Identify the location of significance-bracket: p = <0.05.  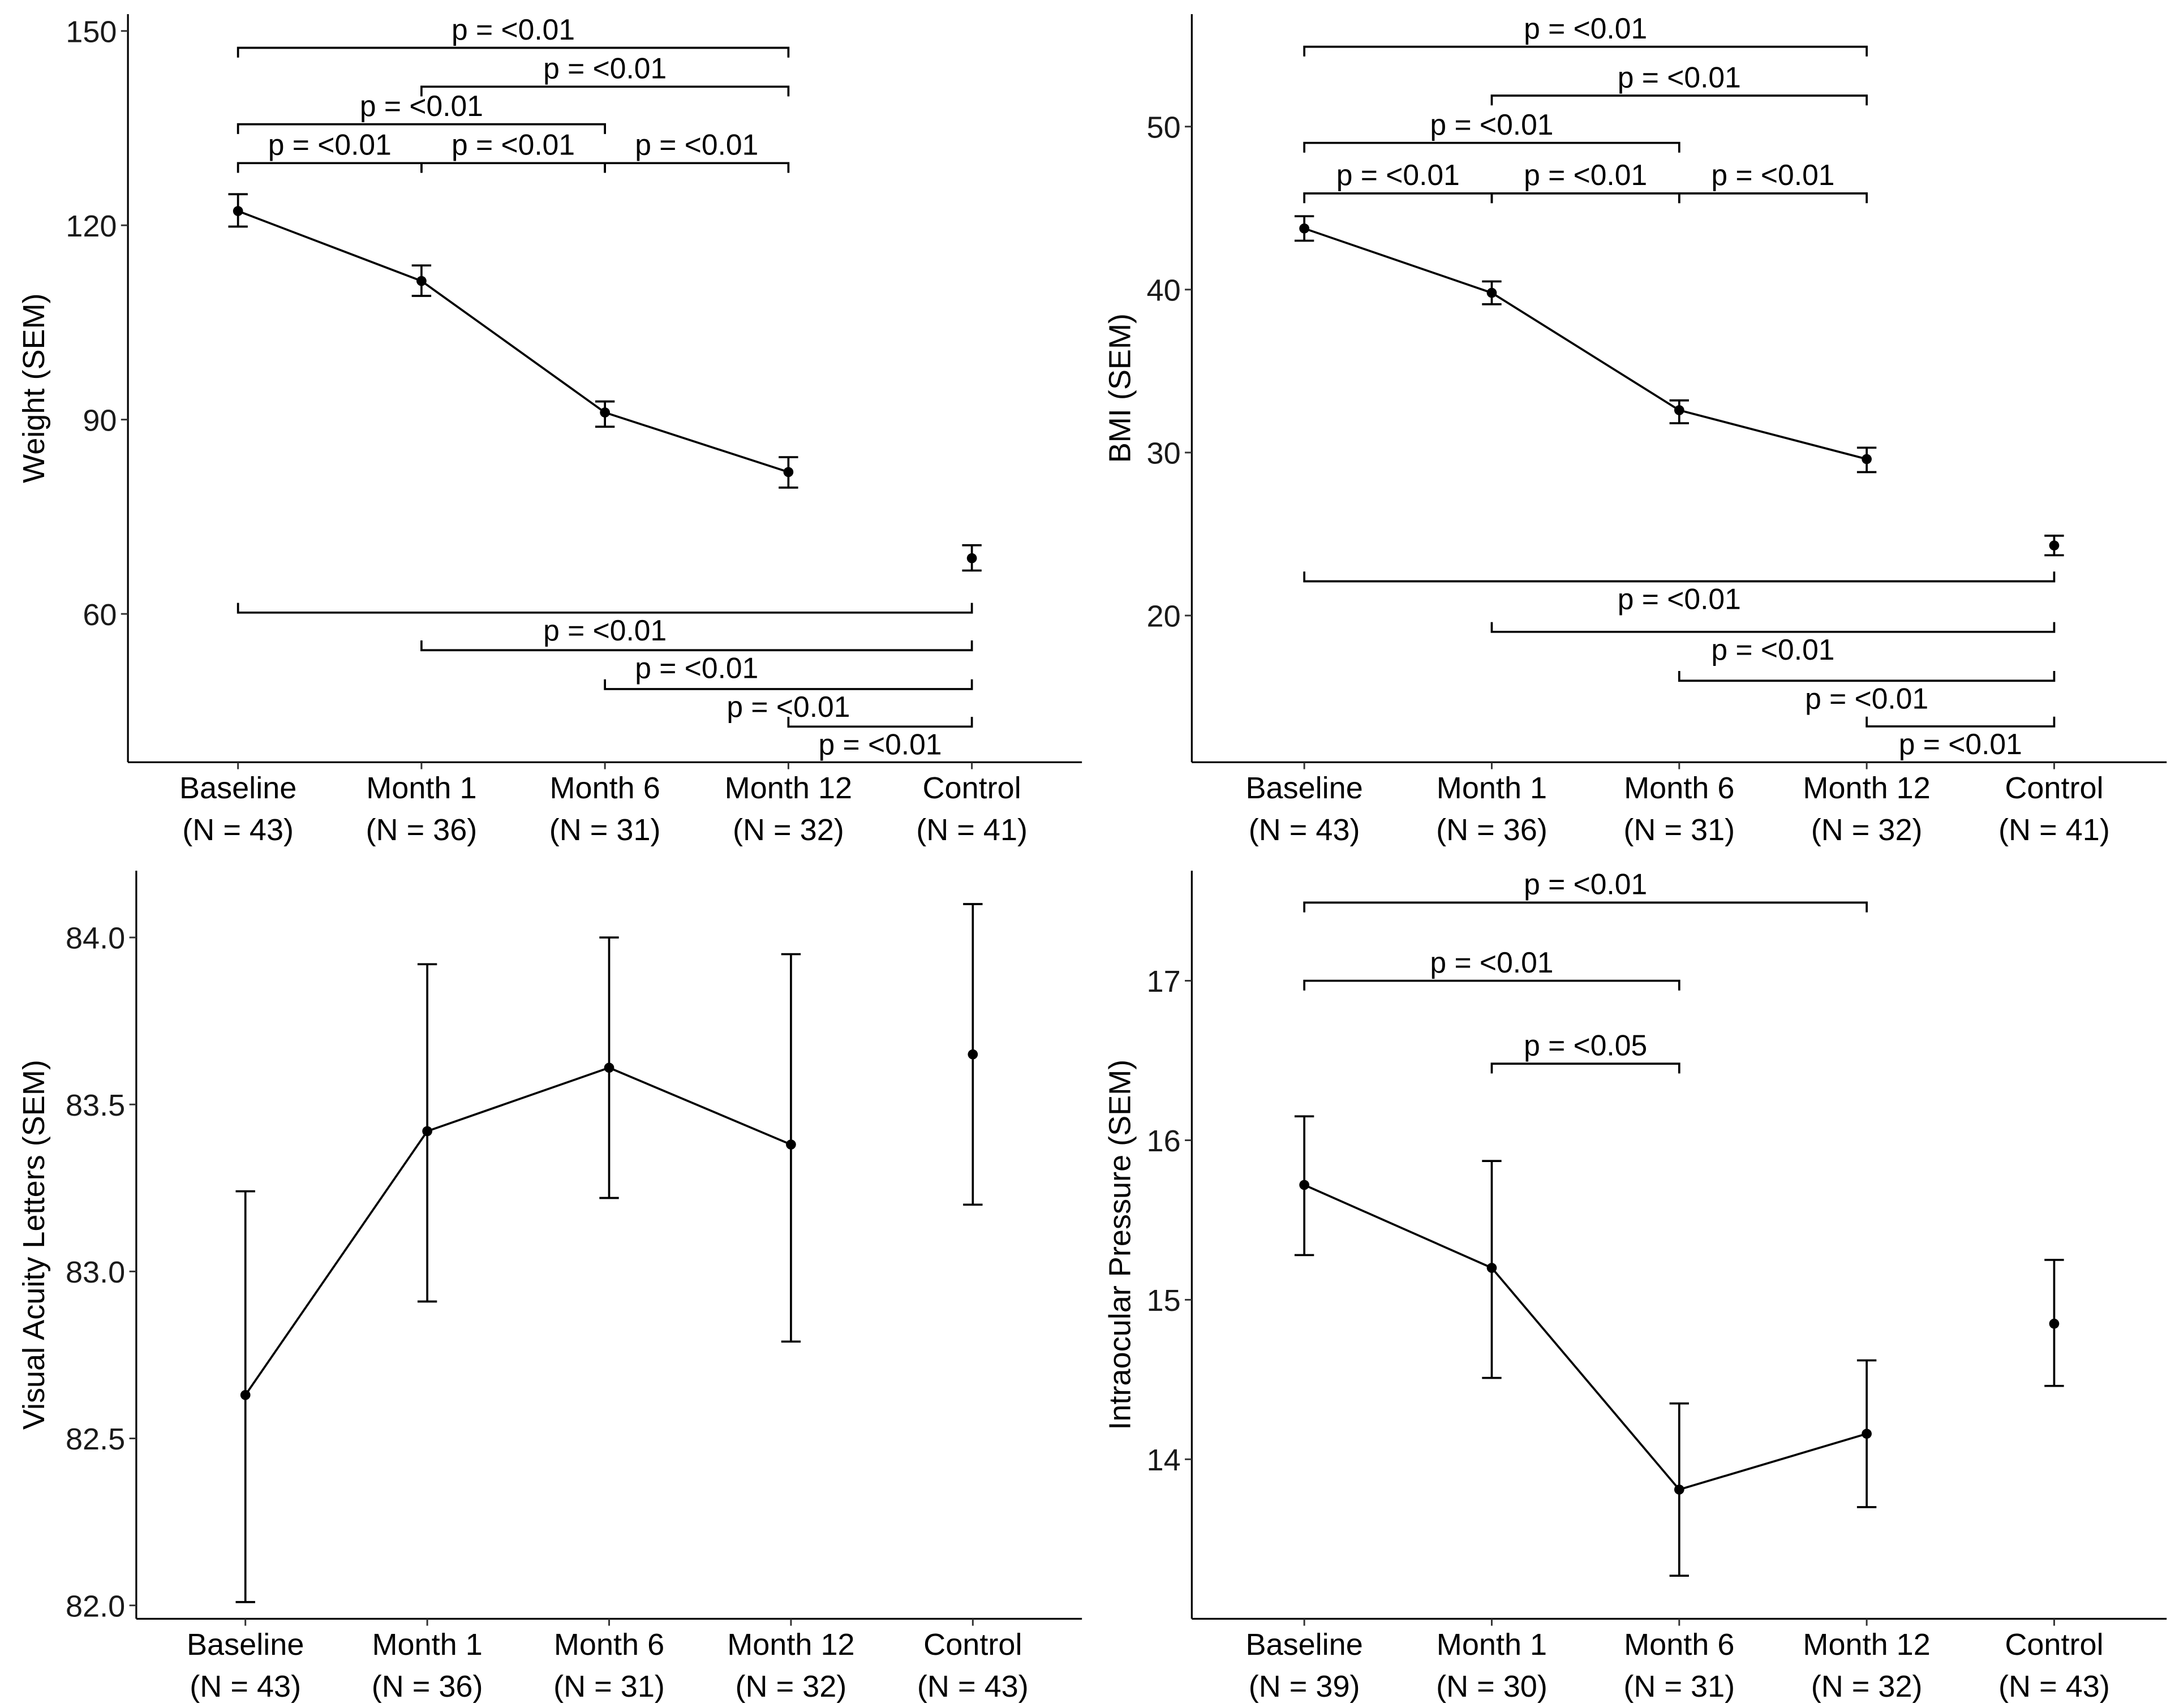
(1585, 1051).